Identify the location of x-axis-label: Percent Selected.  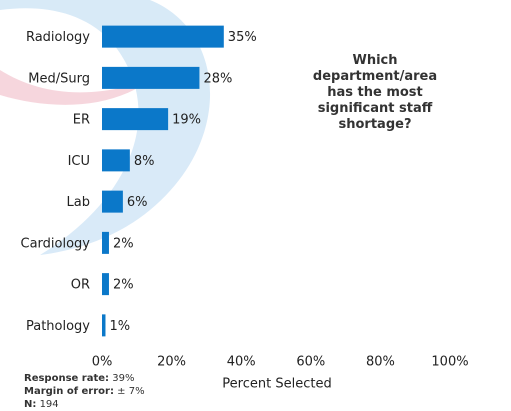
(276, 384).